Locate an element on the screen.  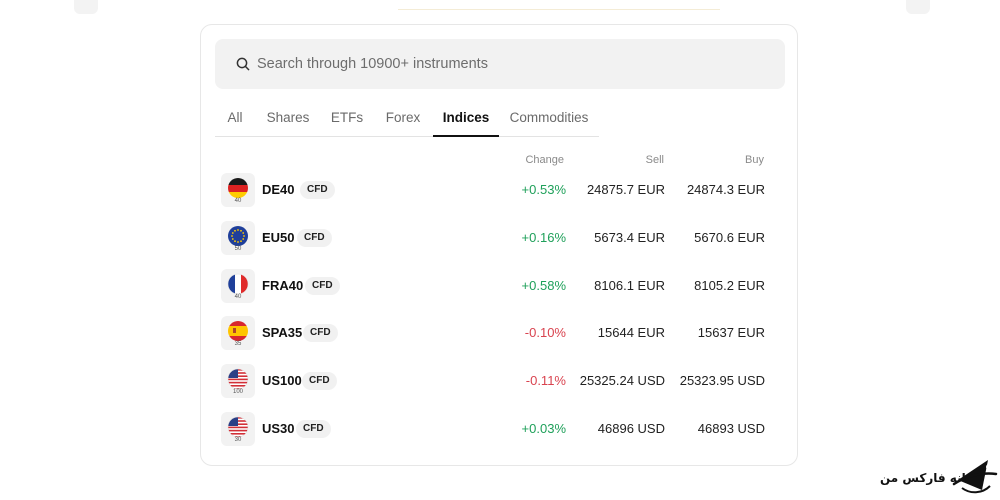
sell-price: 5673.4 EUR is located at coordinates (629, 237).